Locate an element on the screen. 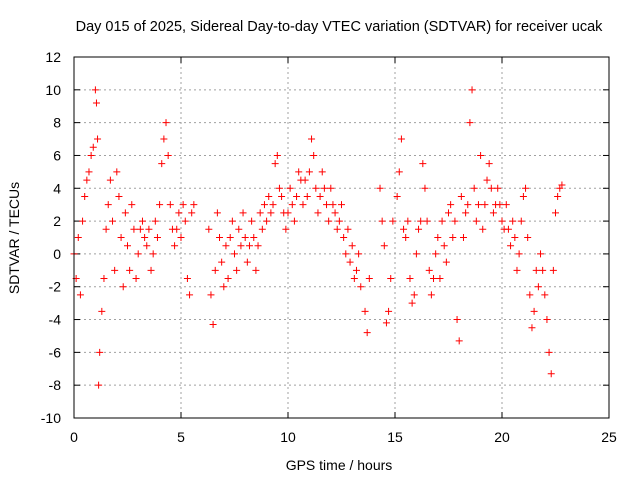  x-tick-label: 15 is located at coordinates (395, 437).